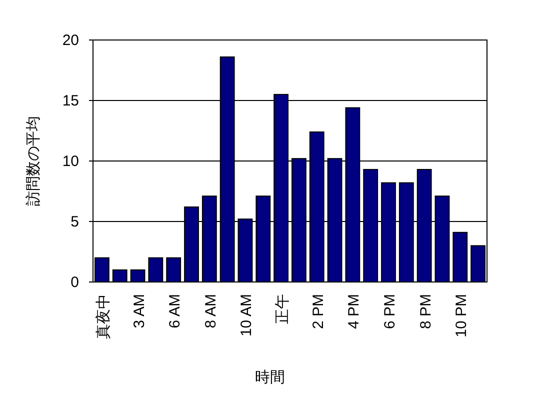 This screenshot has width=548, height=398. What do you see at coordinates (354, 312) in the screenshot?
I see `x-tick-label: 4 PM` at bounding box center [354, 312].